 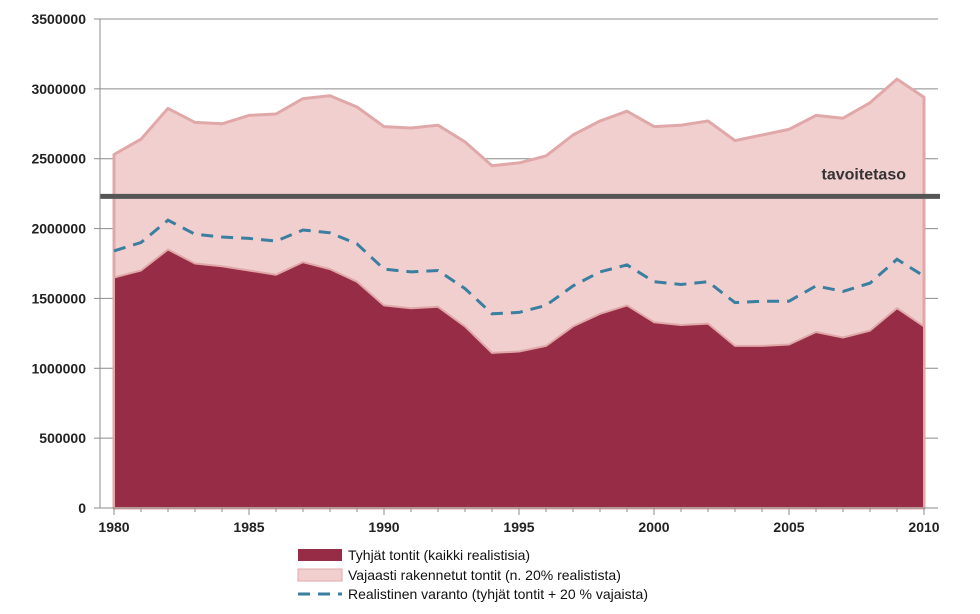 I want to click on x-tick-label-0: 1980, so click(x=113, y=527).